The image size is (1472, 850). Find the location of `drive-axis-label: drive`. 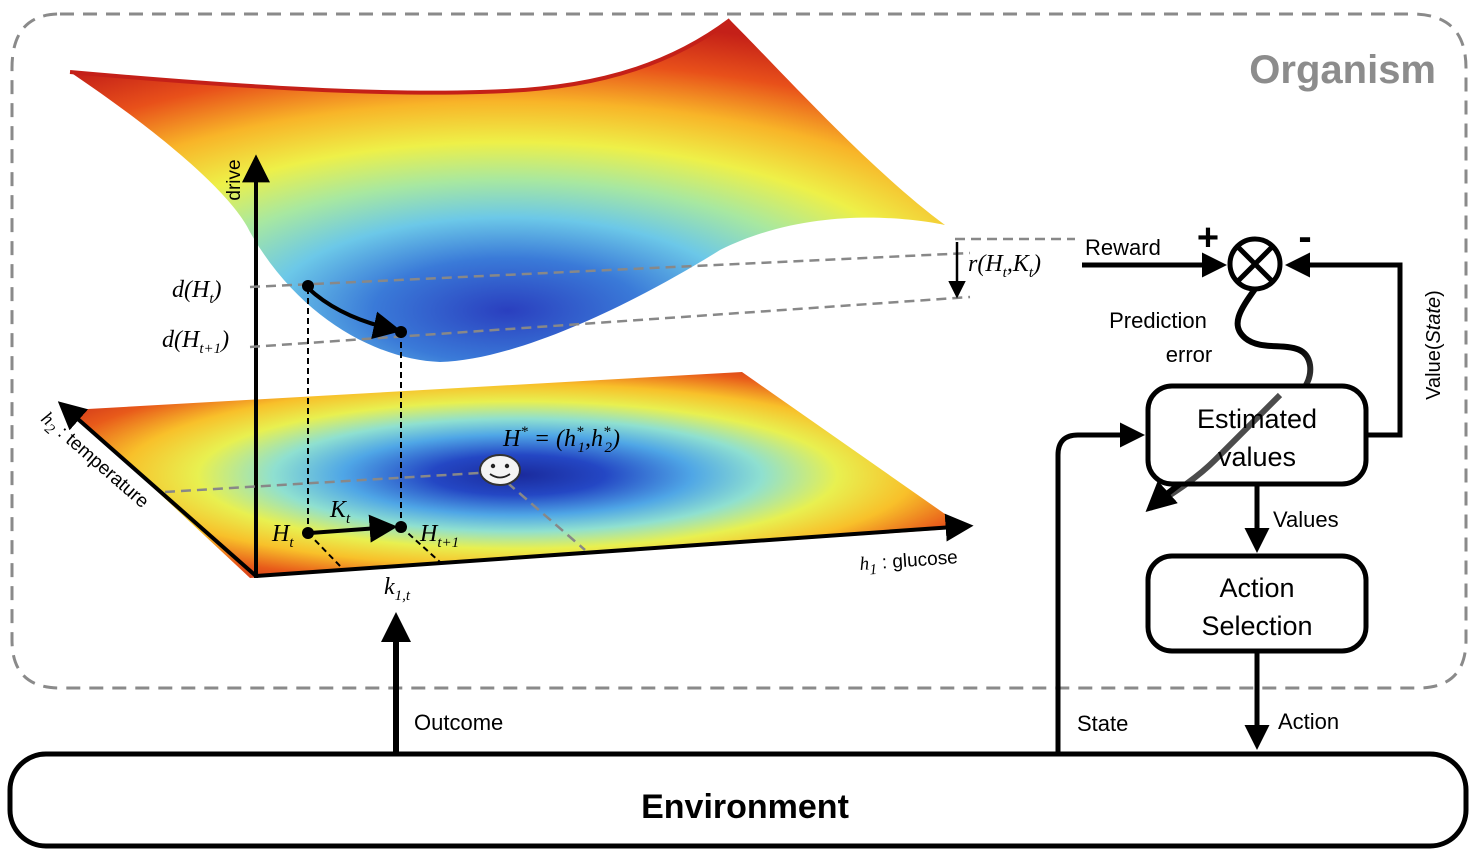

drive-axis-label: drive is located at coordinates (234, 179).